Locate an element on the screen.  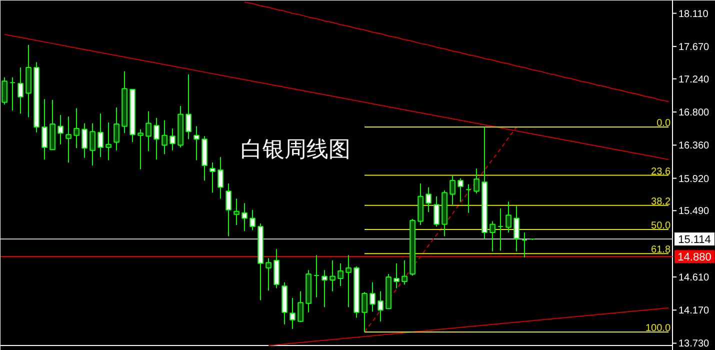
annotation: 50.0 is located at coordinates (661, 226).